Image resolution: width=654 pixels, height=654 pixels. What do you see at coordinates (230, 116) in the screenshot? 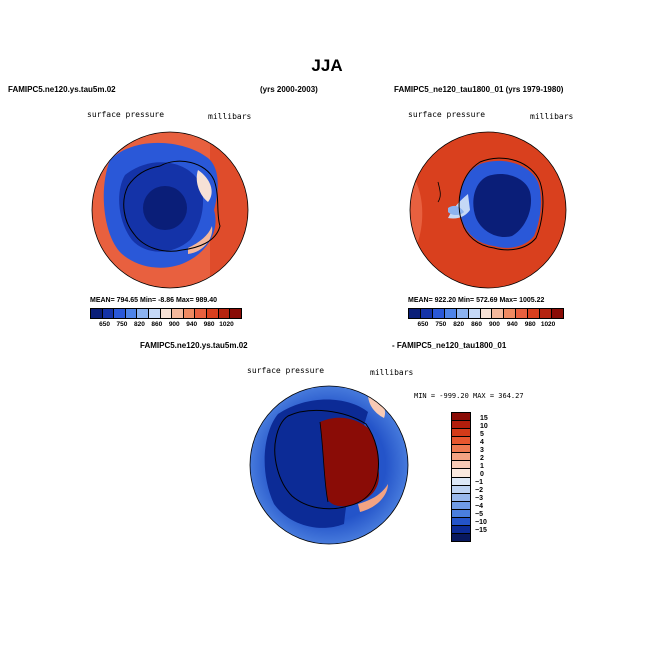
I see `panel1-units: millibars` at bounding box center [230, 116].